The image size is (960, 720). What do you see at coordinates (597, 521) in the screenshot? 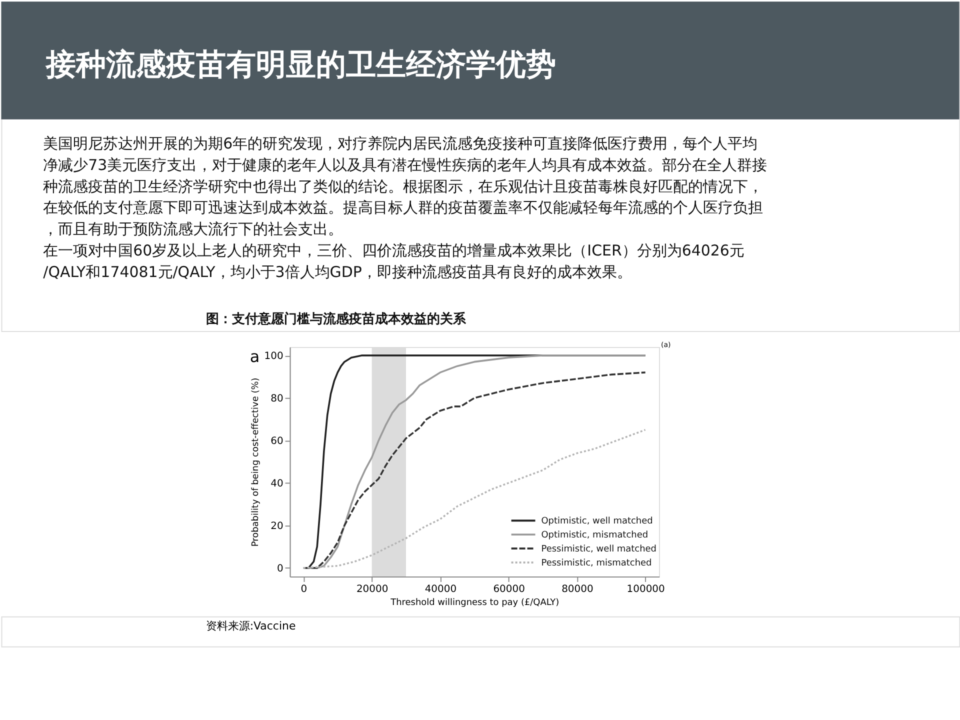
I see `legend-label: Optimistic, well matched` at bounding box center [597, 521].